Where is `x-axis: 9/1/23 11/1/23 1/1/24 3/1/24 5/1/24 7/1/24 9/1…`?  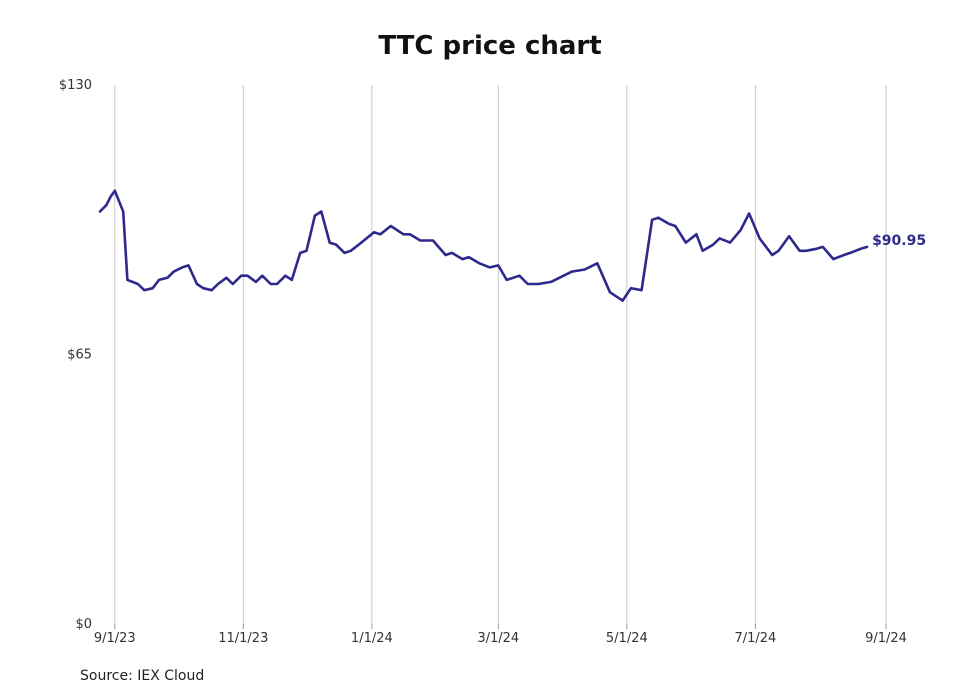
x-axis: 9/1/23 11/1/23 1/1/24 3/1/24 5/1/24 7/1/24 9/1… is located at coordinates (500, 635).